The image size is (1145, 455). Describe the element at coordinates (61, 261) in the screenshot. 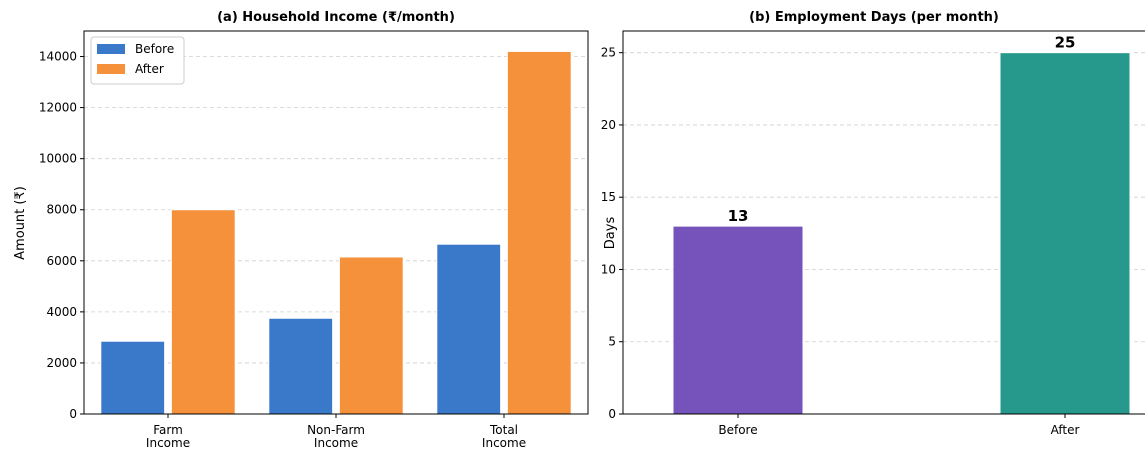

I see `y-tick-label-6000: 6000` at that location.